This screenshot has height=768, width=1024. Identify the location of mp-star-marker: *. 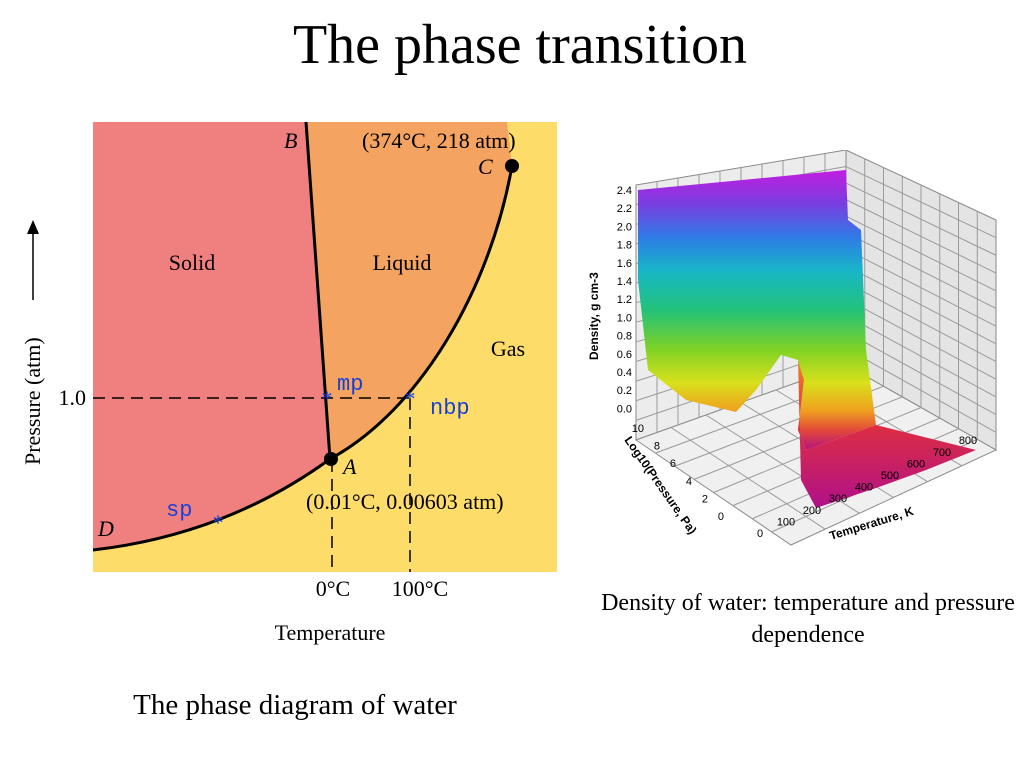
(327, 398).